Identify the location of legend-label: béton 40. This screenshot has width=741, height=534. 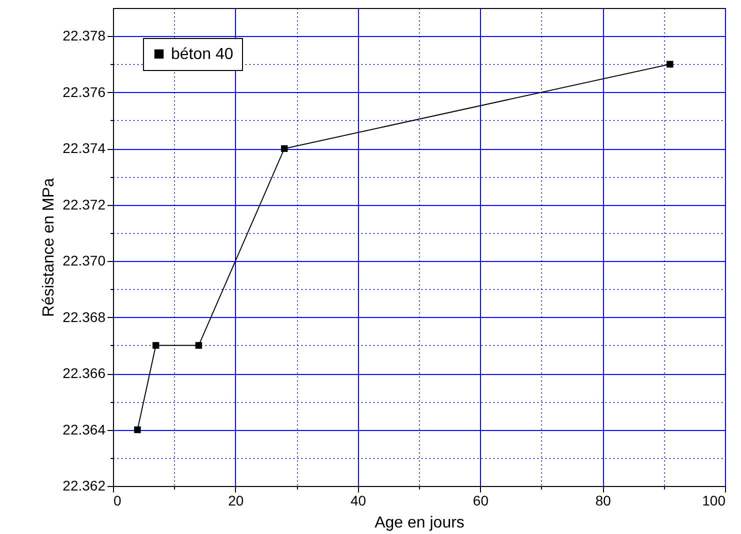
(202, 54).